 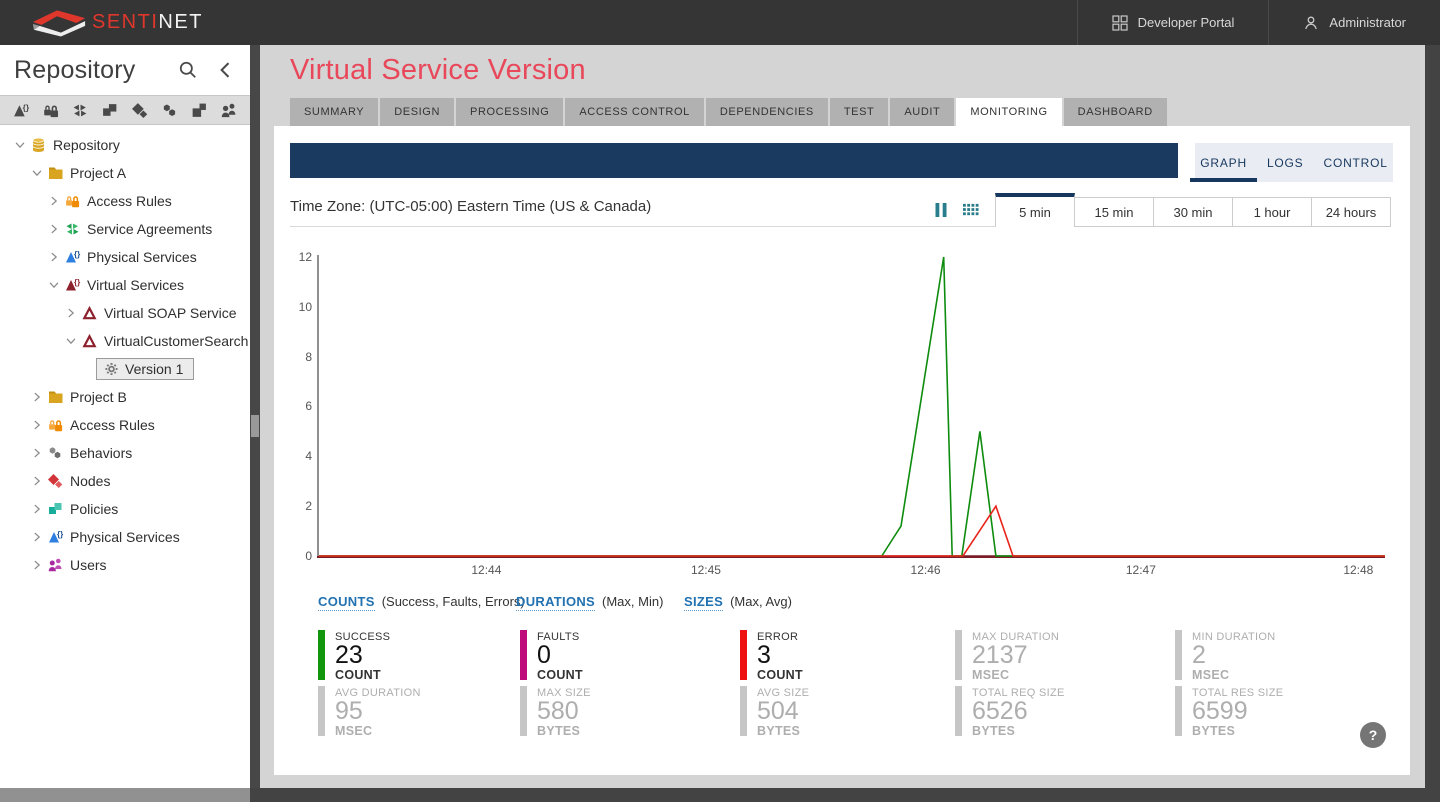 I want to click on range-tab-24-hours: 24 hours, so click(x=1351, y=212).